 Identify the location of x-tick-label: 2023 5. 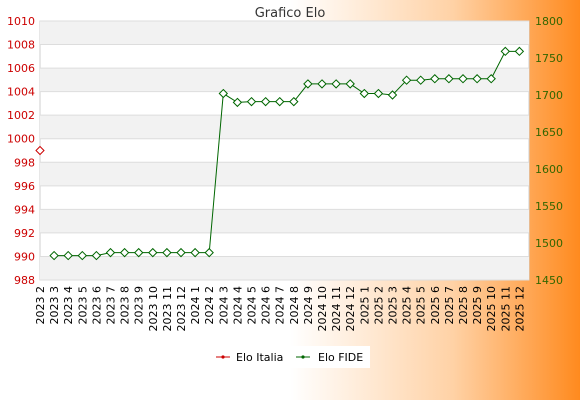
(82, 305).